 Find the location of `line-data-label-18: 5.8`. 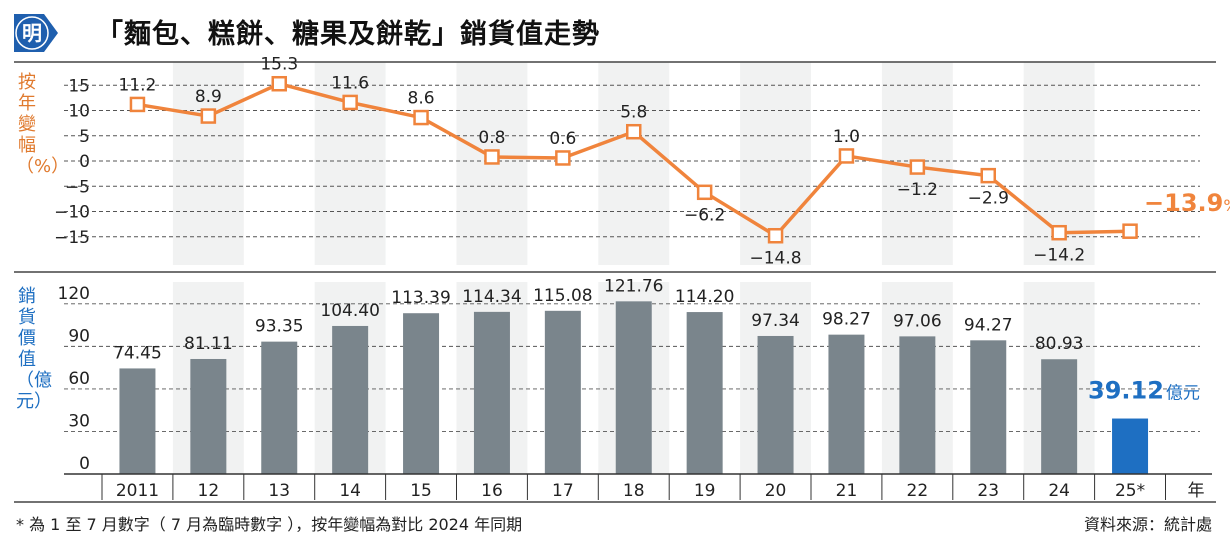

line-data-label-18: 5.8 is located at coordinates (633, 113).